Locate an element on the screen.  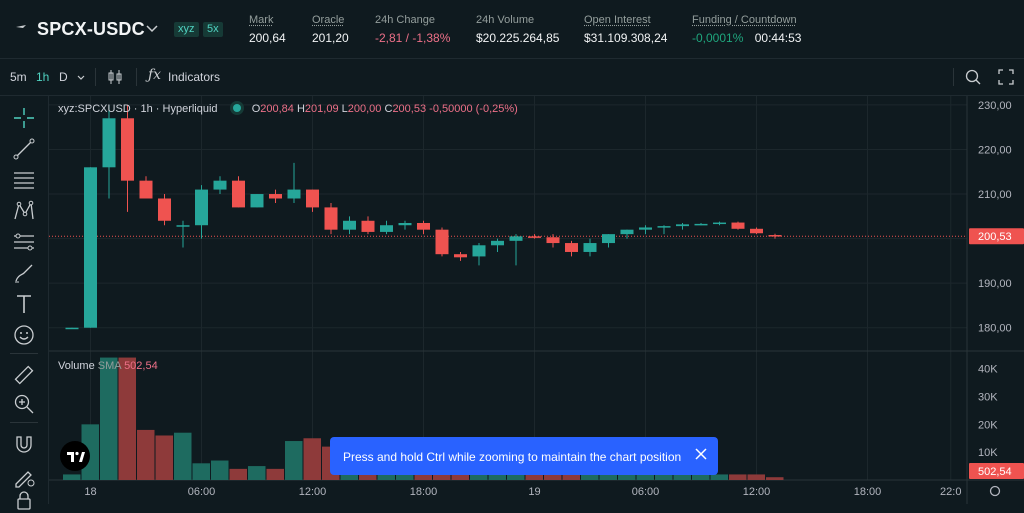
symbol-label: xyz:SPCXUSD · 1h · Hyperliquid is located at coordinates (138, 109).